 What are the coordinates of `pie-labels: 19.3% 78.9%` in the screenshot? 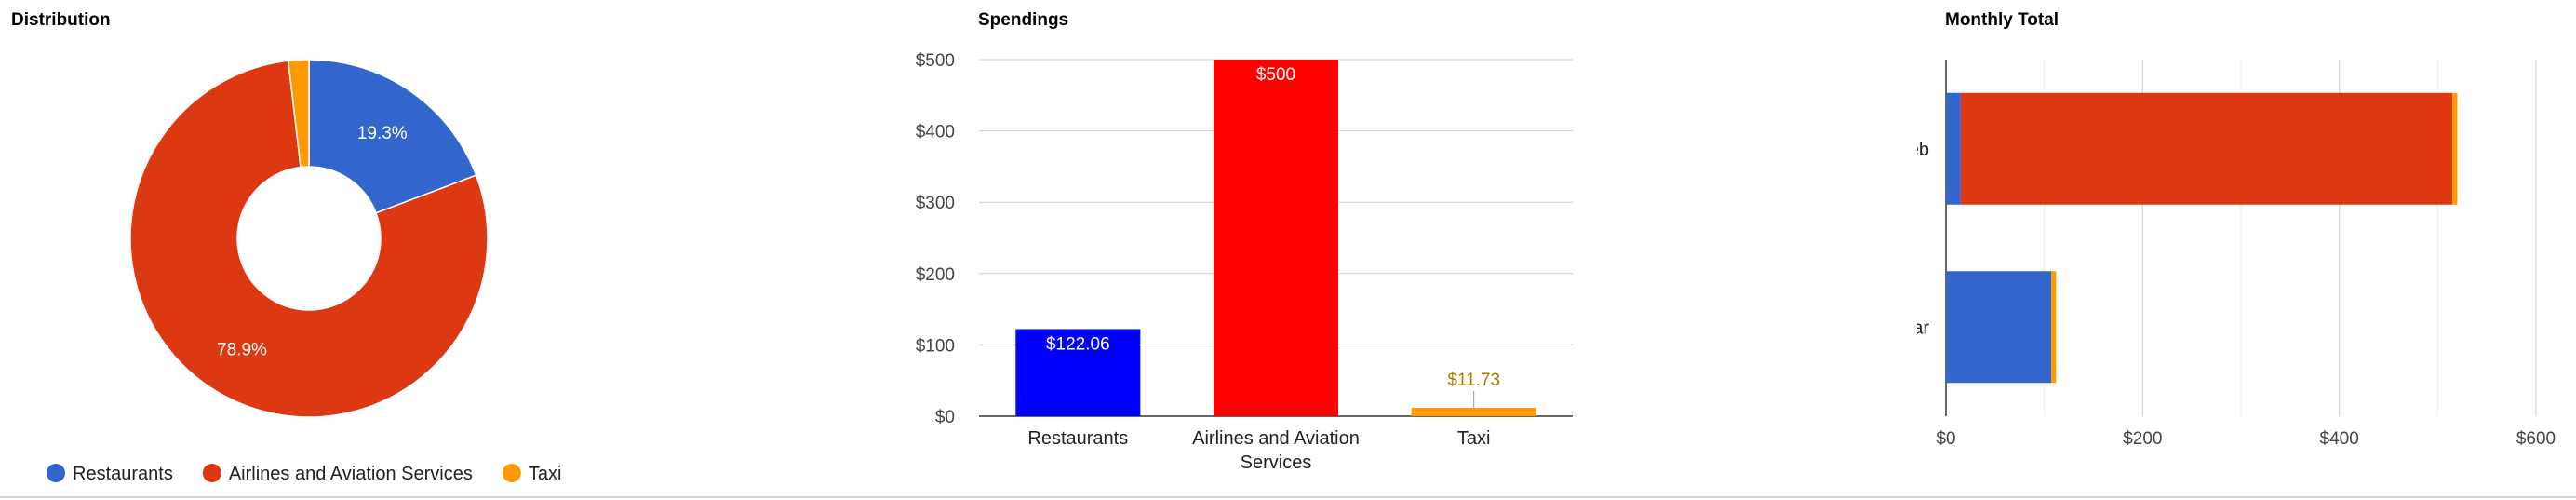 It's located at (312, 242).